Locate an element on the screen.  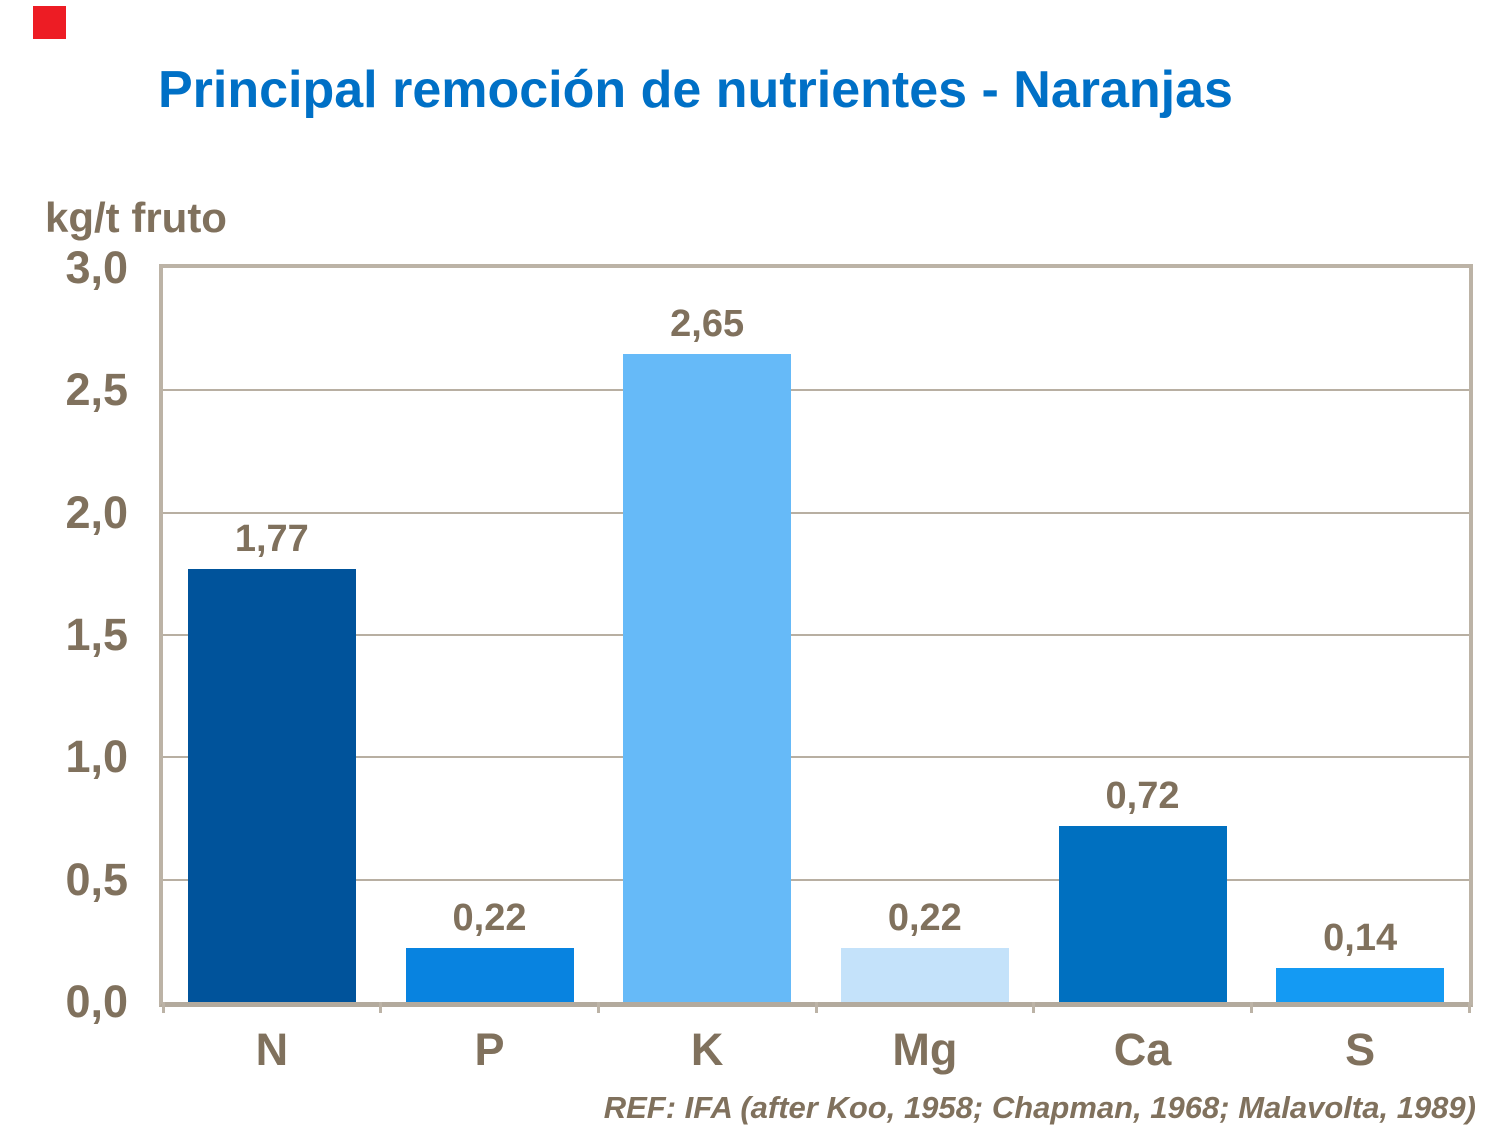
y-axis-tick-label: 1,0 is located at coordinates (96, 757).